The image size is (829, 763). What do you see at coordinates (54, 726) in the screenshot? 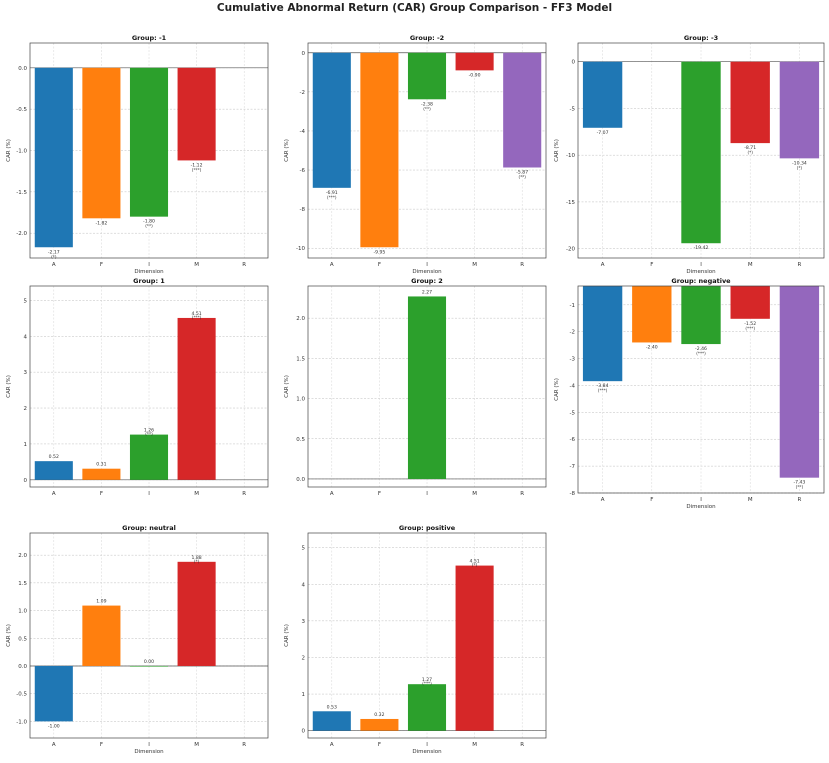
I see `data-label: -1.00` at bounding box center [54, 726].